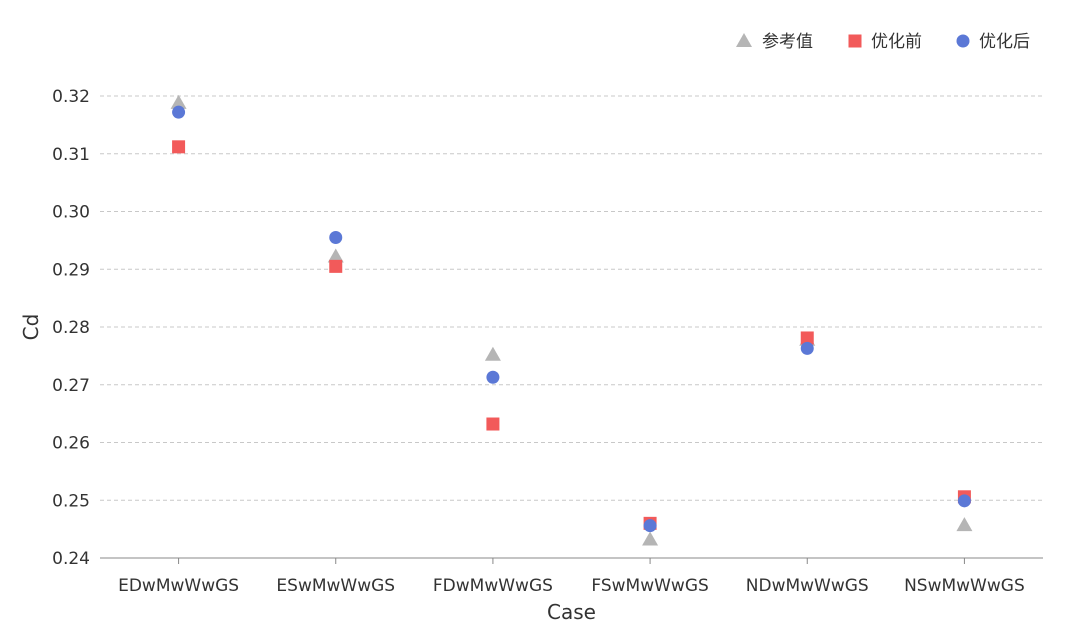  I want to click on legend-marker-triangle, so click(744, 40).